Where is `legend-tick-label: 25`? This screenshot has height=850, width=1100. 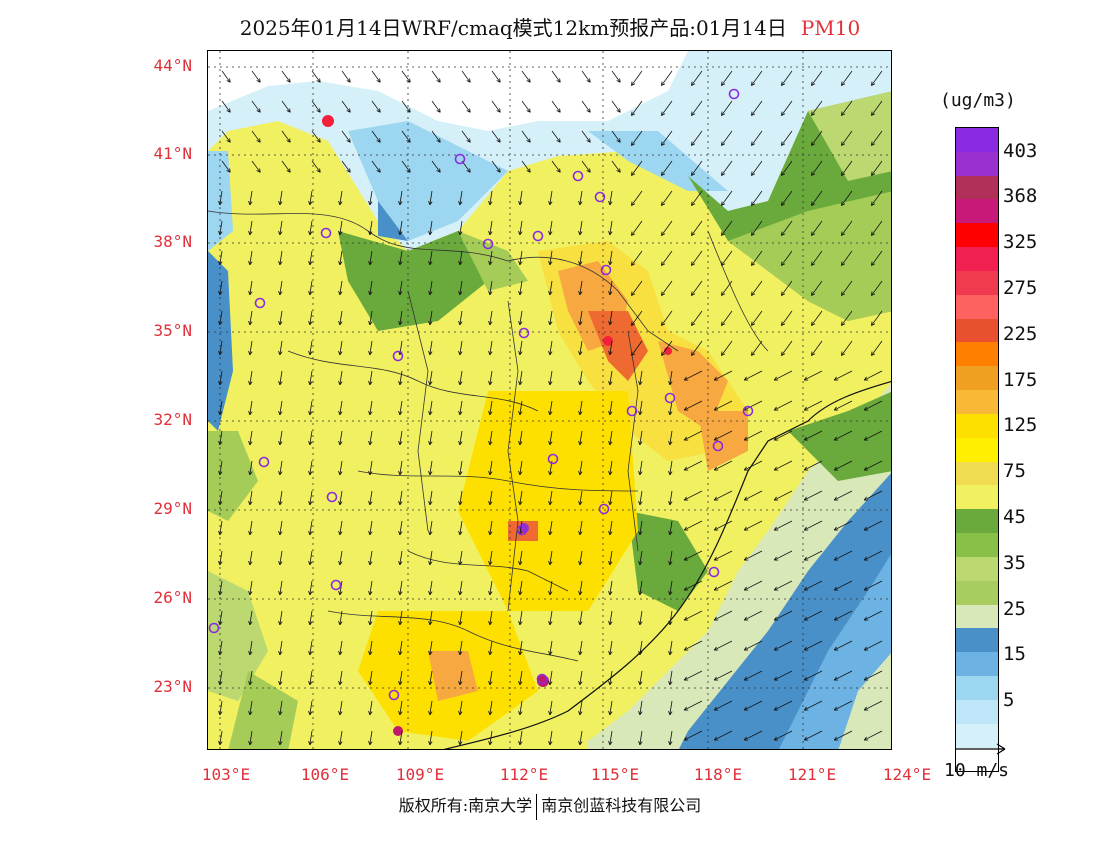
legend-tick-label: 25 is located at coordinates (1014, 609).